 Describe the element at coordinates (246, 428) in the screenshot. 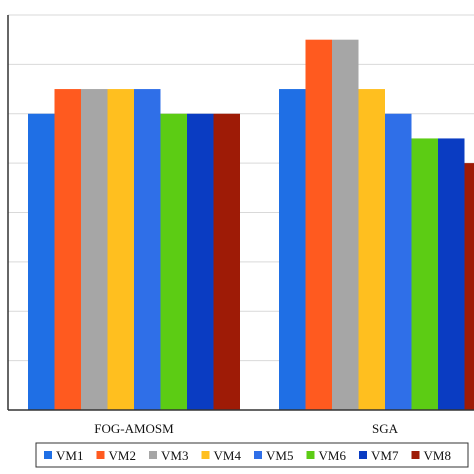

I see `category-labels: FOG-AMOSM SGA` at that location.